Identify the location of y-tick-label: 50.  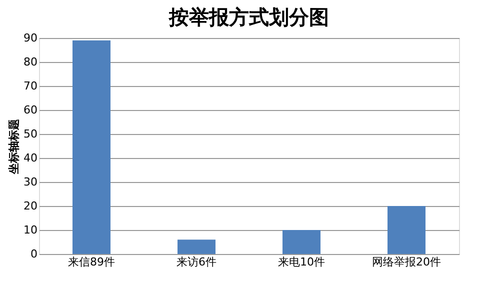
(31, 134).